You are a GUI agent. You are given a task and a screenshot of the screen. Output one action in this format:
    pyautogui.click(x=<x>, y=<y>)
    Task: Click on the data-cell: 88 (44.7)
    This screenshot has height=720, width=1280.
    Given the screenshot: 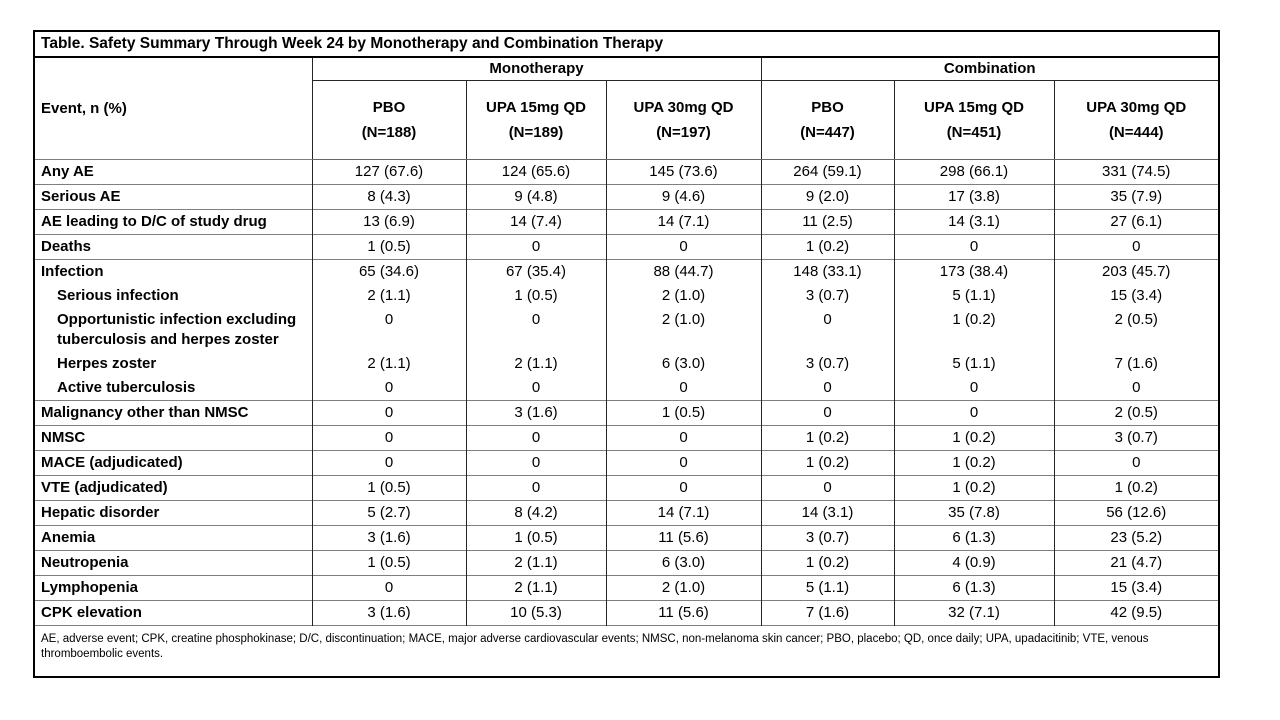 What is the action you would take?
    pyautogui.click(x=683, y=271)
    